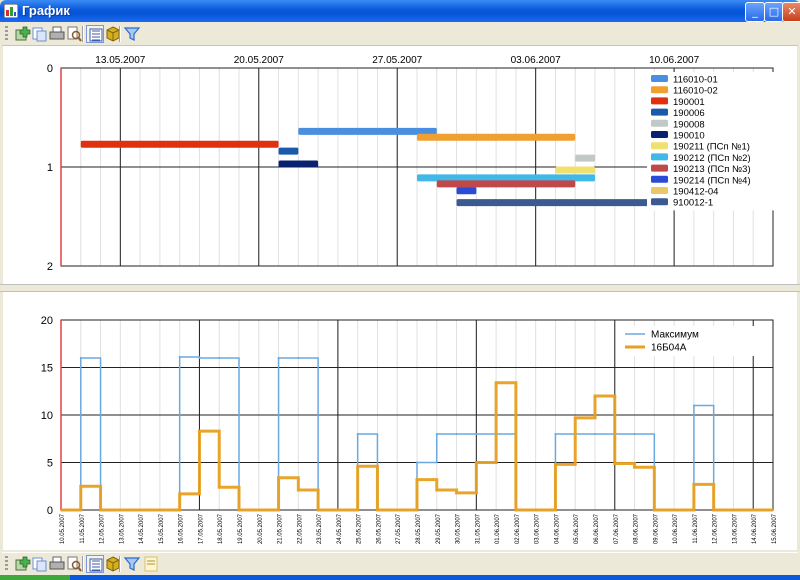 This screenshot has height=580, width=800. What do you see at coordinates (712, 180) in the screenshot?
I see `legend-label: 190214 (ПСп №4)` at bounding box center [712, 180].